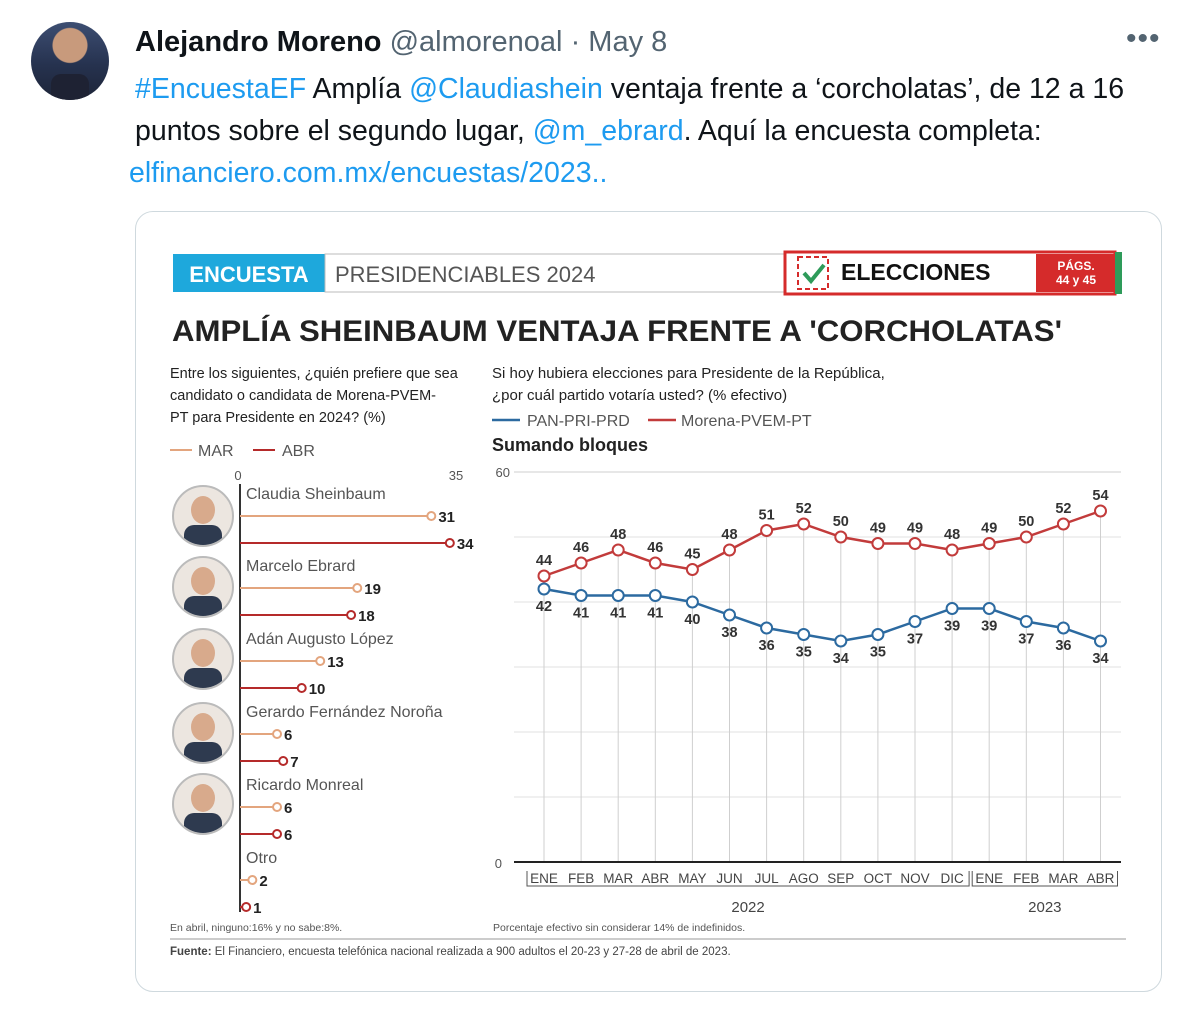 This screenshot has height=1022, width=1194. What do you see at coordinates (570, 445) in the screenshot?
I see `line-chart-subtitle: Sumando bloques` at bounding box center [570, 445].